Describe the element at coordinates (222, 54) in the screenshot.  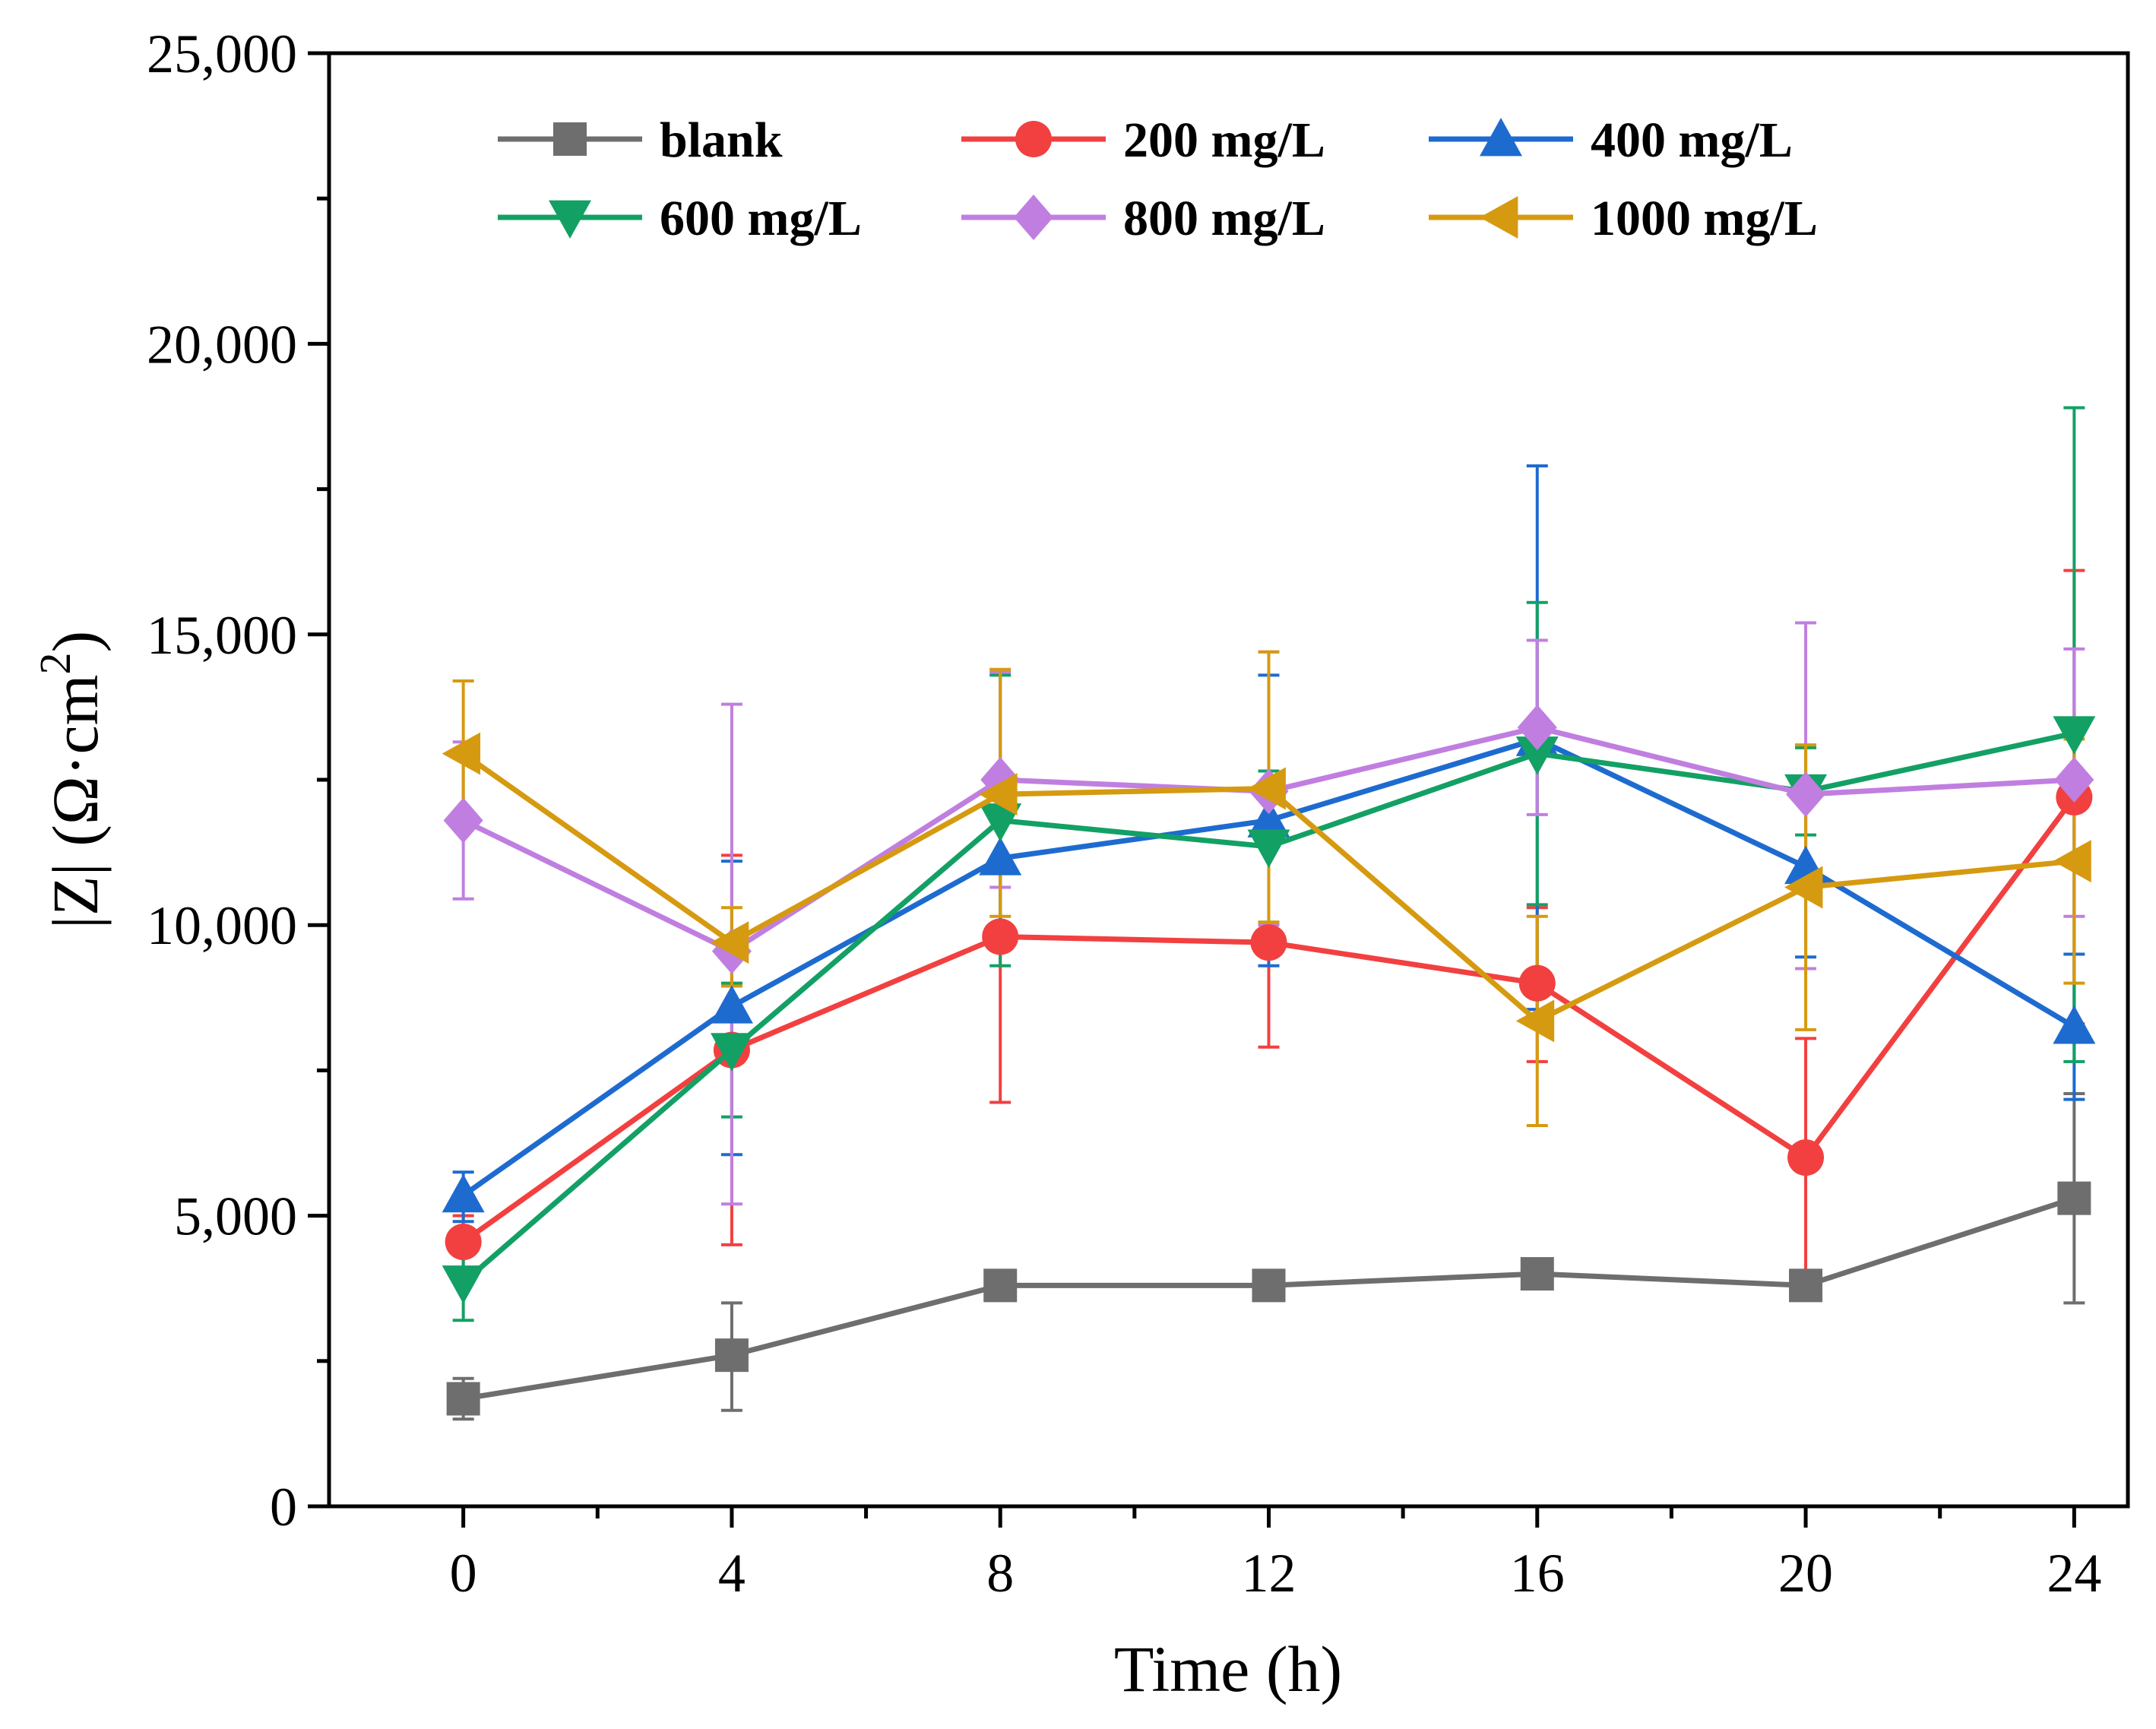
I see `y-tick-label: 25,000` at that location.